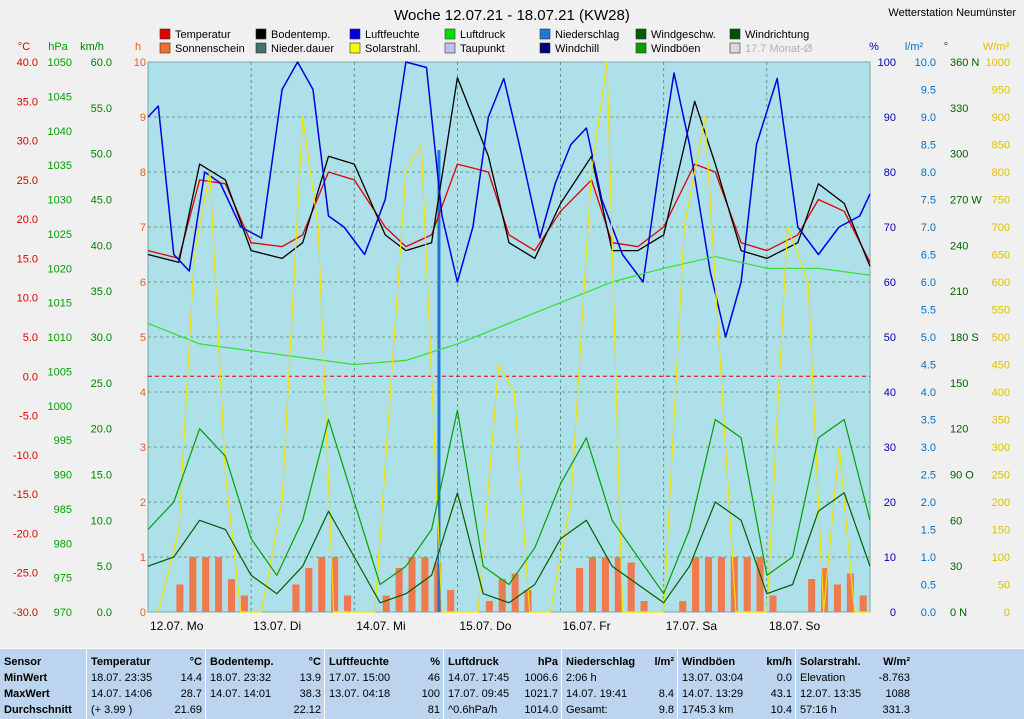  What do you see at coordinates (664, 662) in the screenshot?
I see `stats-value: l/m²` at bounding box center [664, 662].